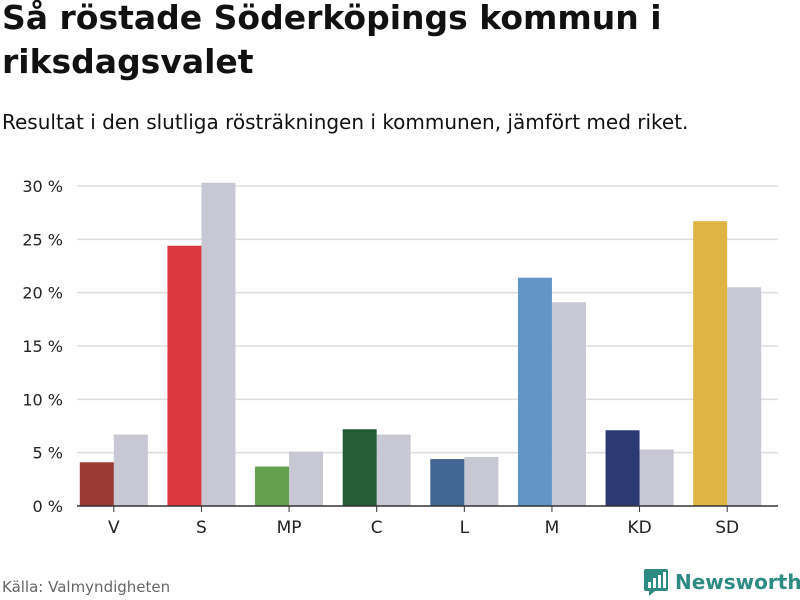 This screenshot has width=800, height=600. What do you see at coordinates (42, 239) in the screenshot?
I see `y-tick-label: 25 %` at bounding box center [42, 239].